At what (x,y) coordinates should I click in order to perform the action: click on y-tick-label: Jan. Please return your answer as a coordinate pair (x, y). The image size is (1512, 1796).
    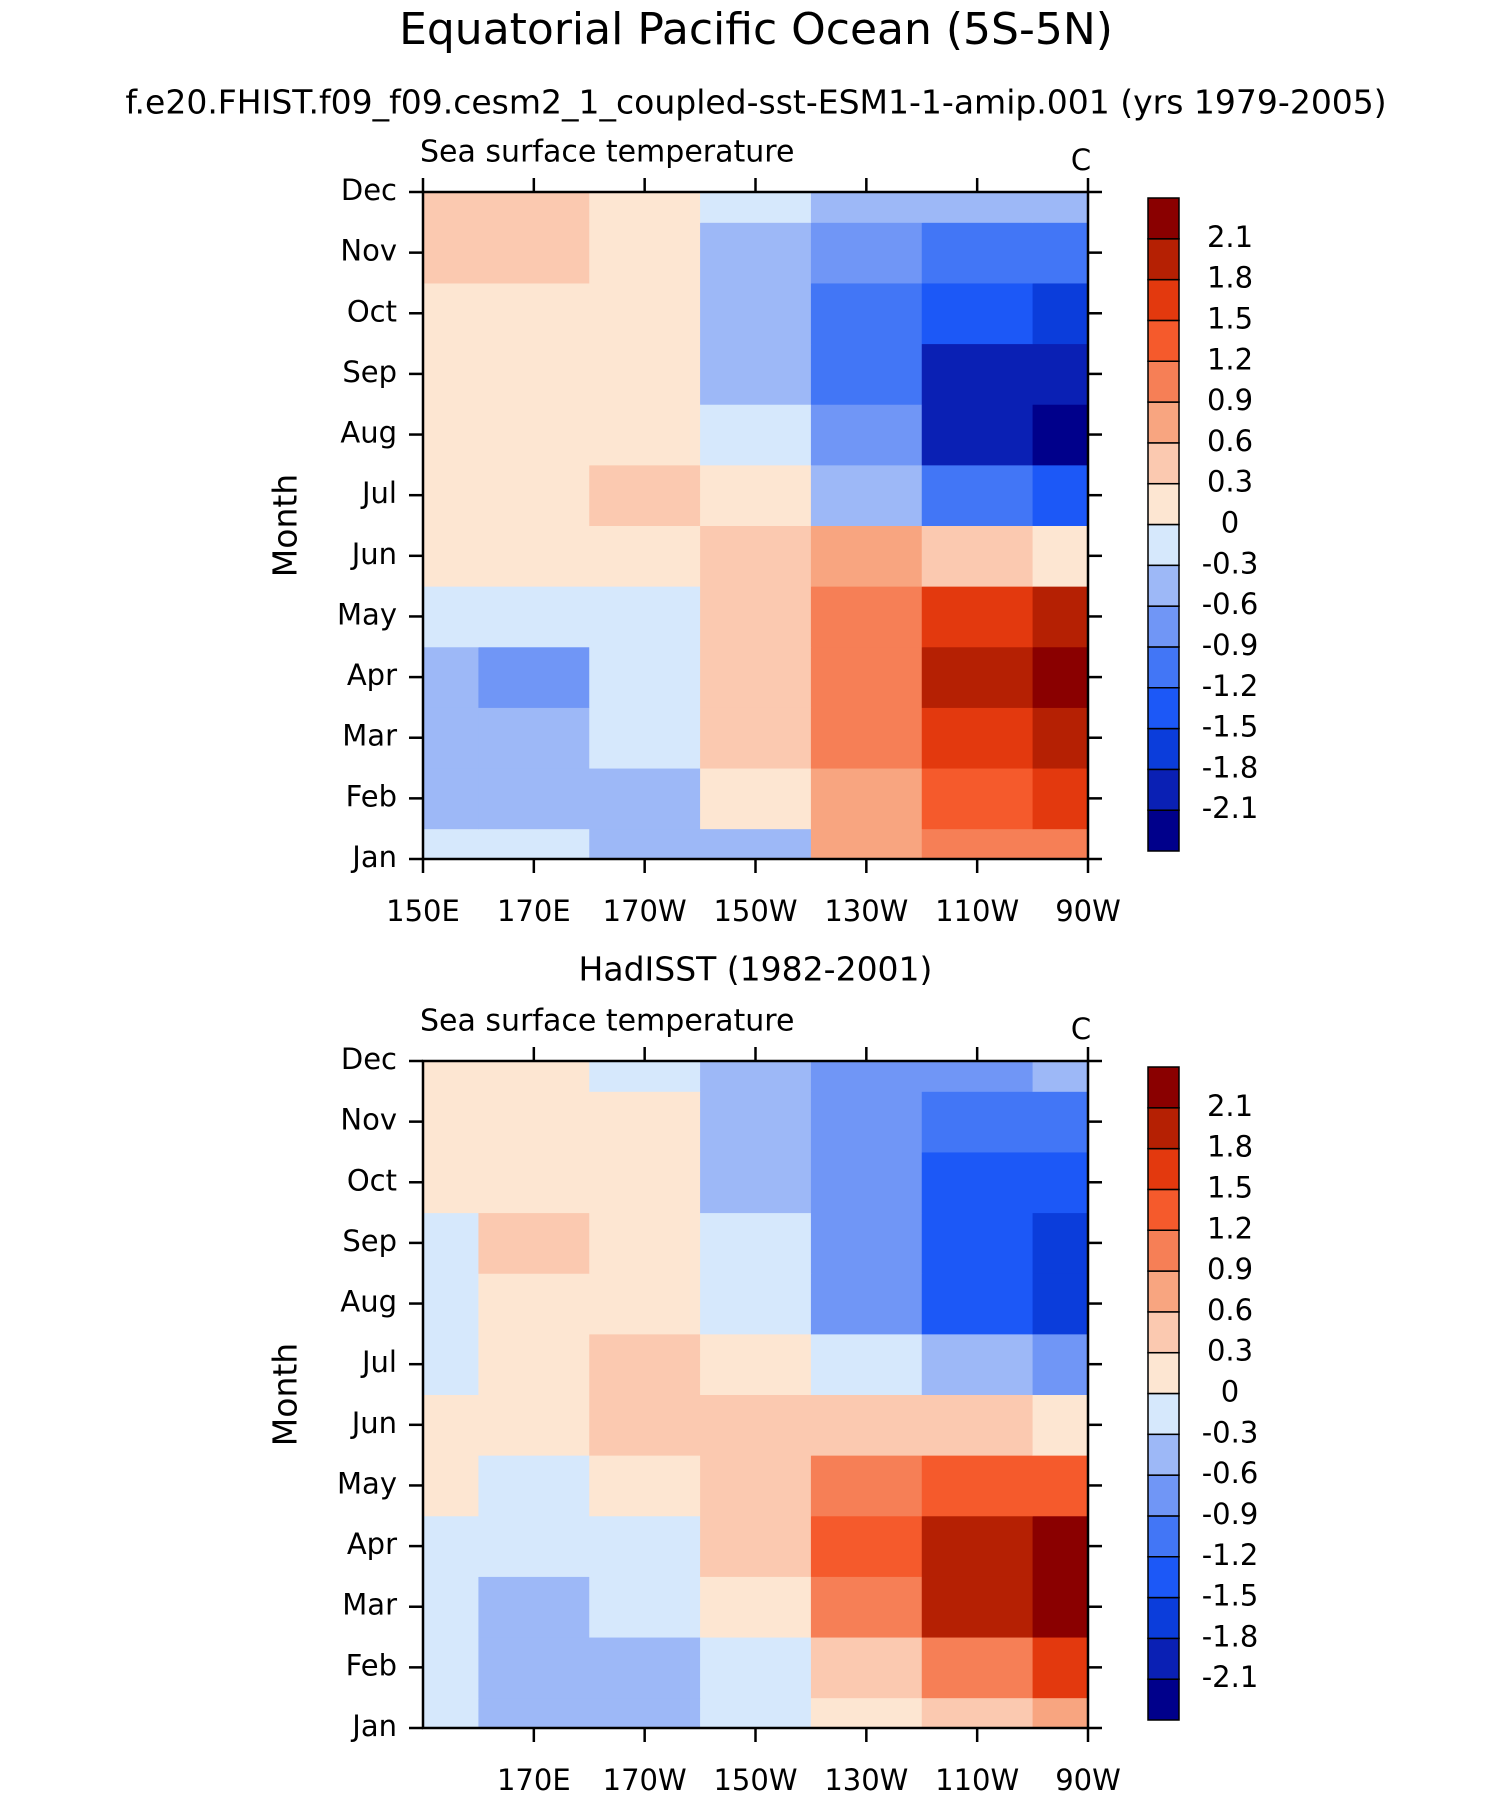
    Looking at the image, I should click on (373, 1726).